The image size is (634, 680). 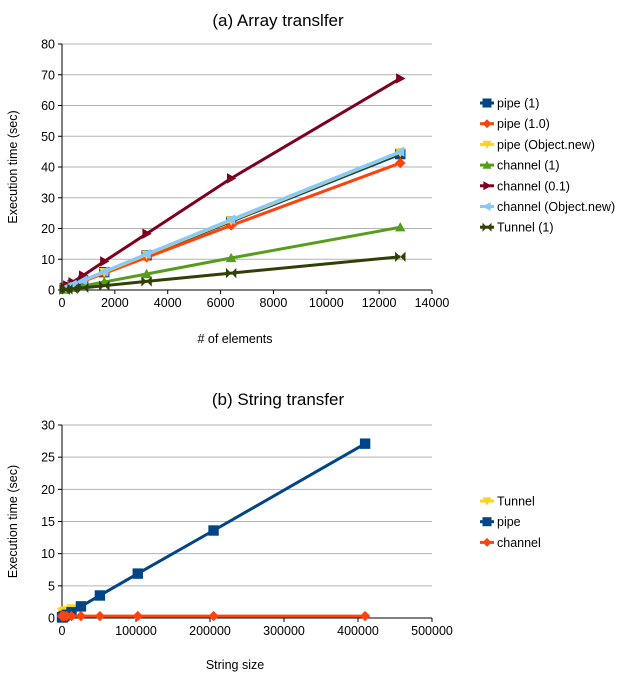 I want to click on x-axis-label: String size, so click(x=235, y=665).